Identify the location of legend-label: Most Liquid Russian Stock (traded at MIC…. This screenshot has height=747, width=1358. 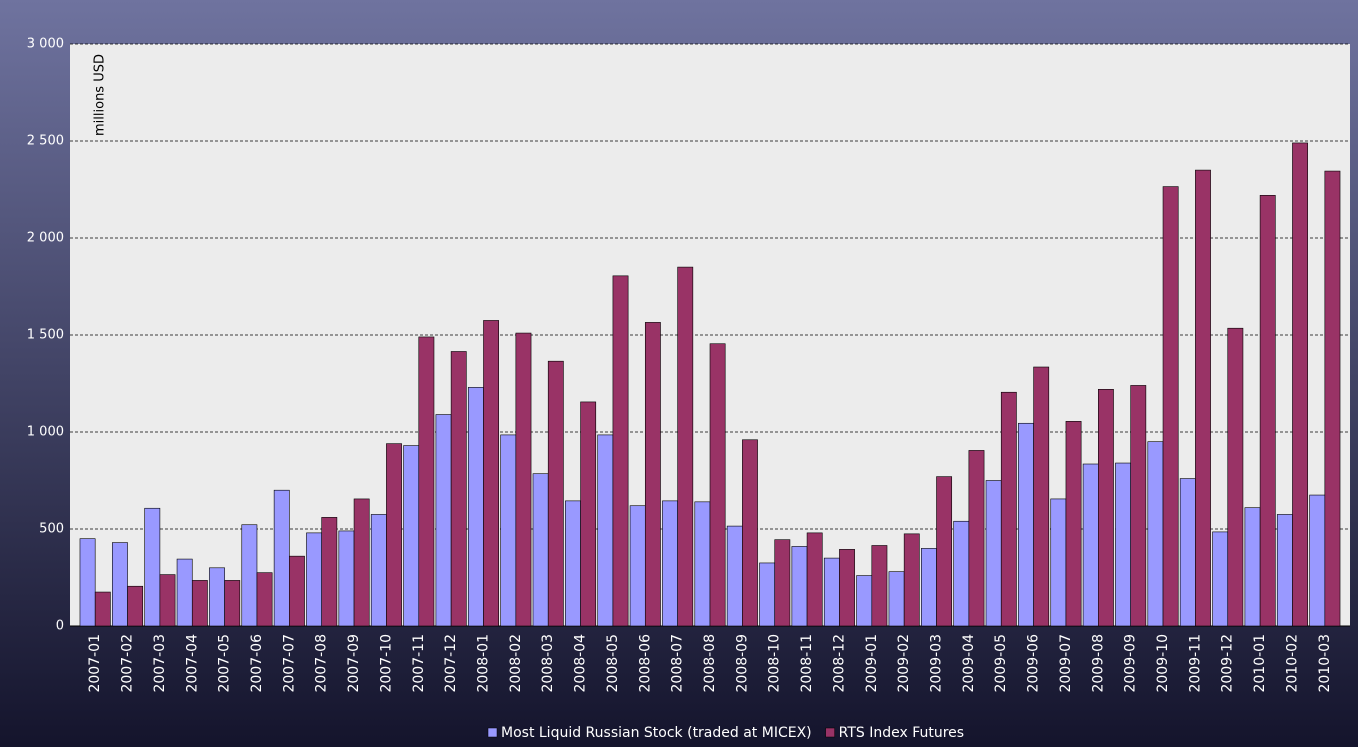
(656, 733).